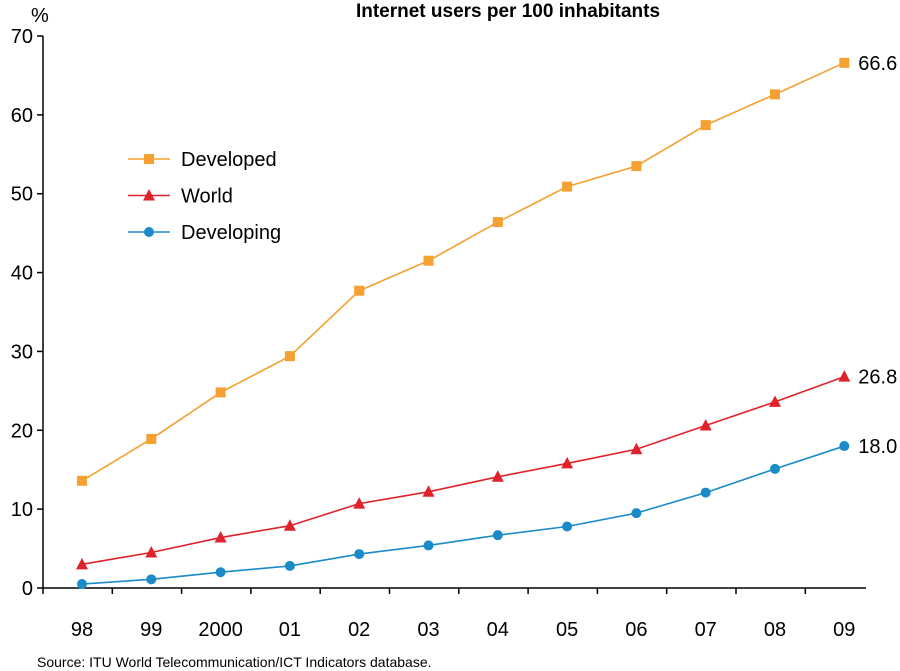 The height and width of the screenshot is (671, 900). I want to click on y-axis-unit-label: %, so click(40, 16).